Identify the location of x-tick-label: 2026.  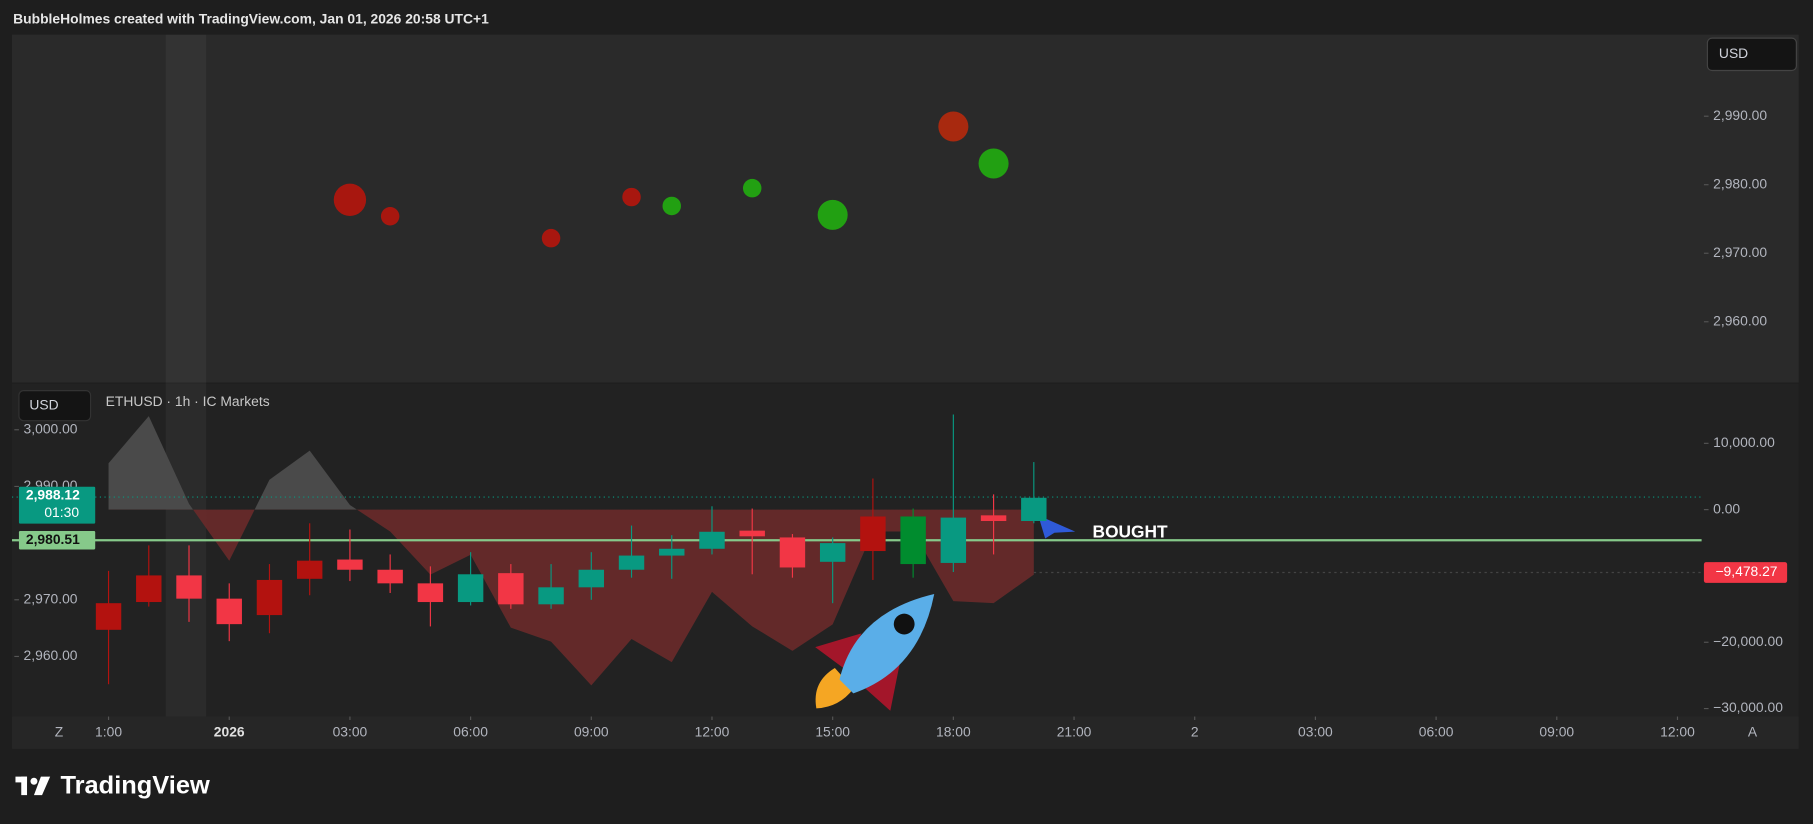
(229, 731).